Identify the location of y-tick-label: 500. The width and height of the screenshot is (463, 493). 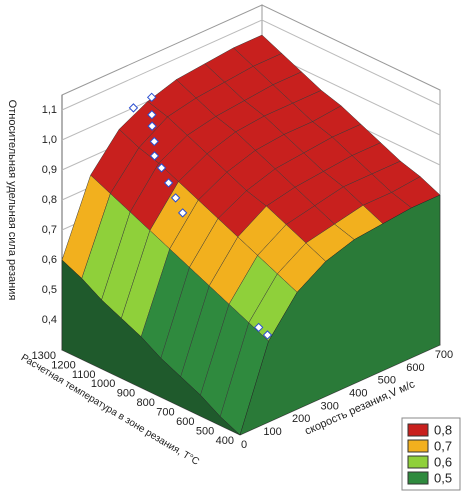
(205, 431).